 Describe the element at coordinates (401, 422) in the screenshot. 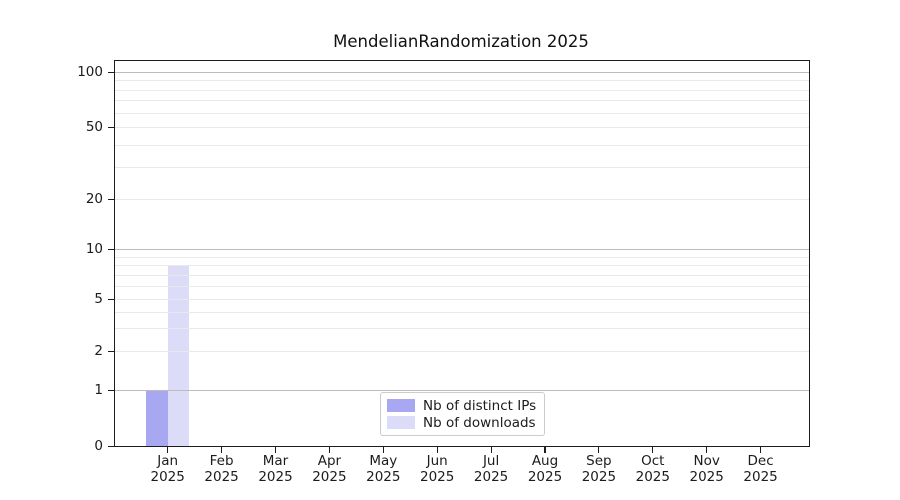

I see `legend-swatch-downloads-icon` at that location.